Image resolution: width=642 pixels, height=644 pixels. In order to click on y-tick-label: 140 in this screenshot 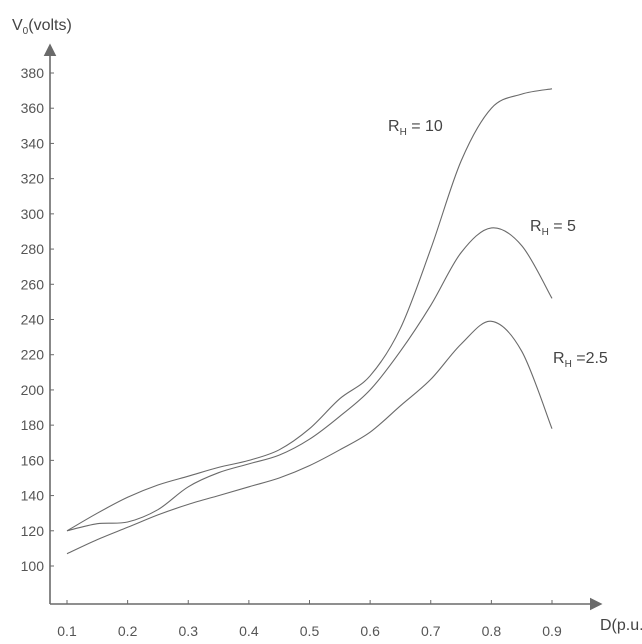, I will do `click(33, 496)`.